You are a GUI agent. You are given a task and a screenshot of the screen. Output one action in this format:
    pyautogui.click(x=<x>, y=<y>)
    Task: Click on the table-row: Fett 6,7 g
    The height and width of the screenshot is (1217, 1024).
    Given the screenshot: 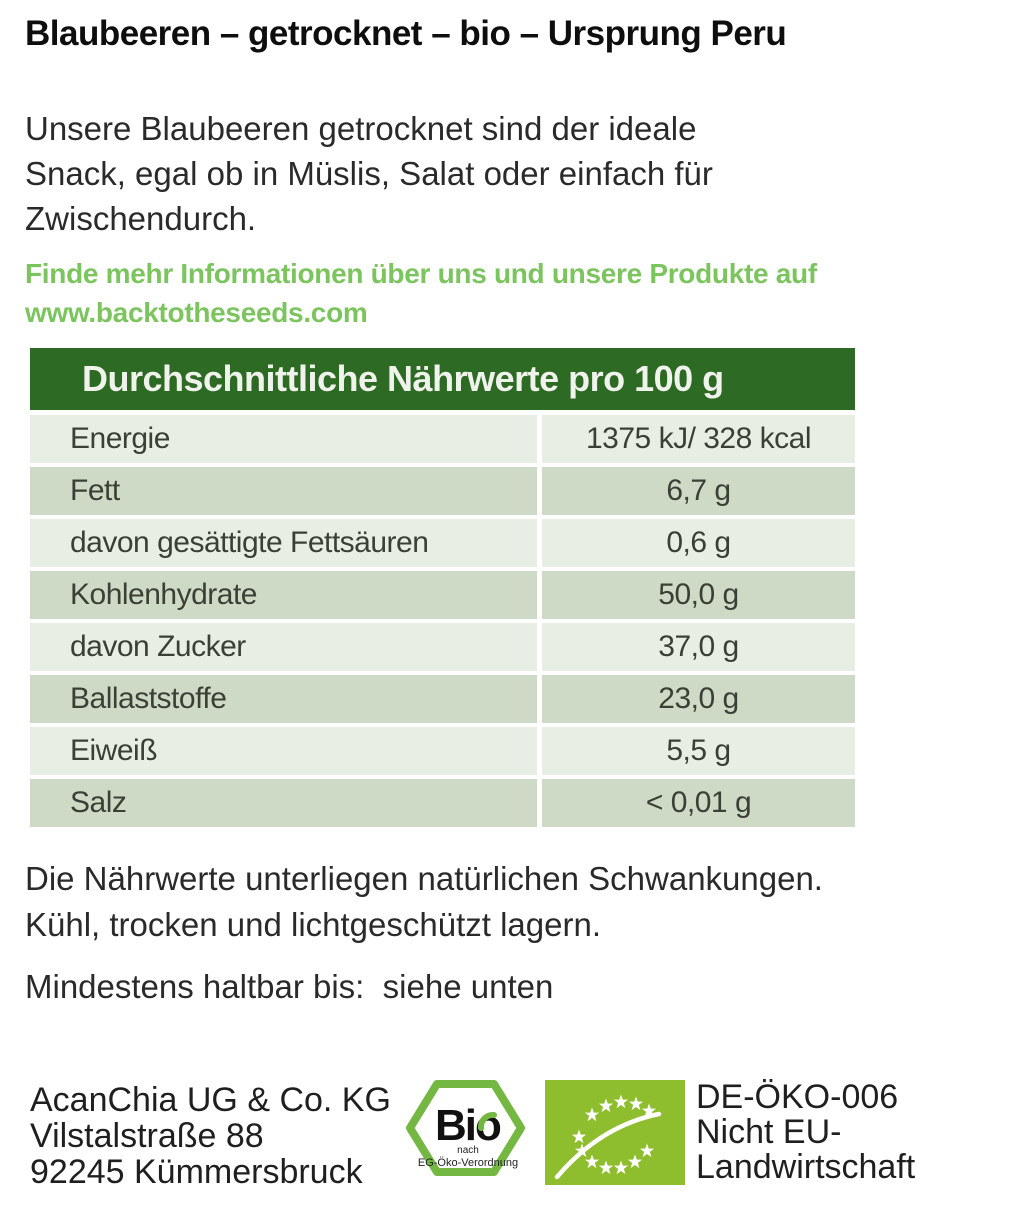 What is the action you would take?
    pyautogui.click(x=442, y=491)
    